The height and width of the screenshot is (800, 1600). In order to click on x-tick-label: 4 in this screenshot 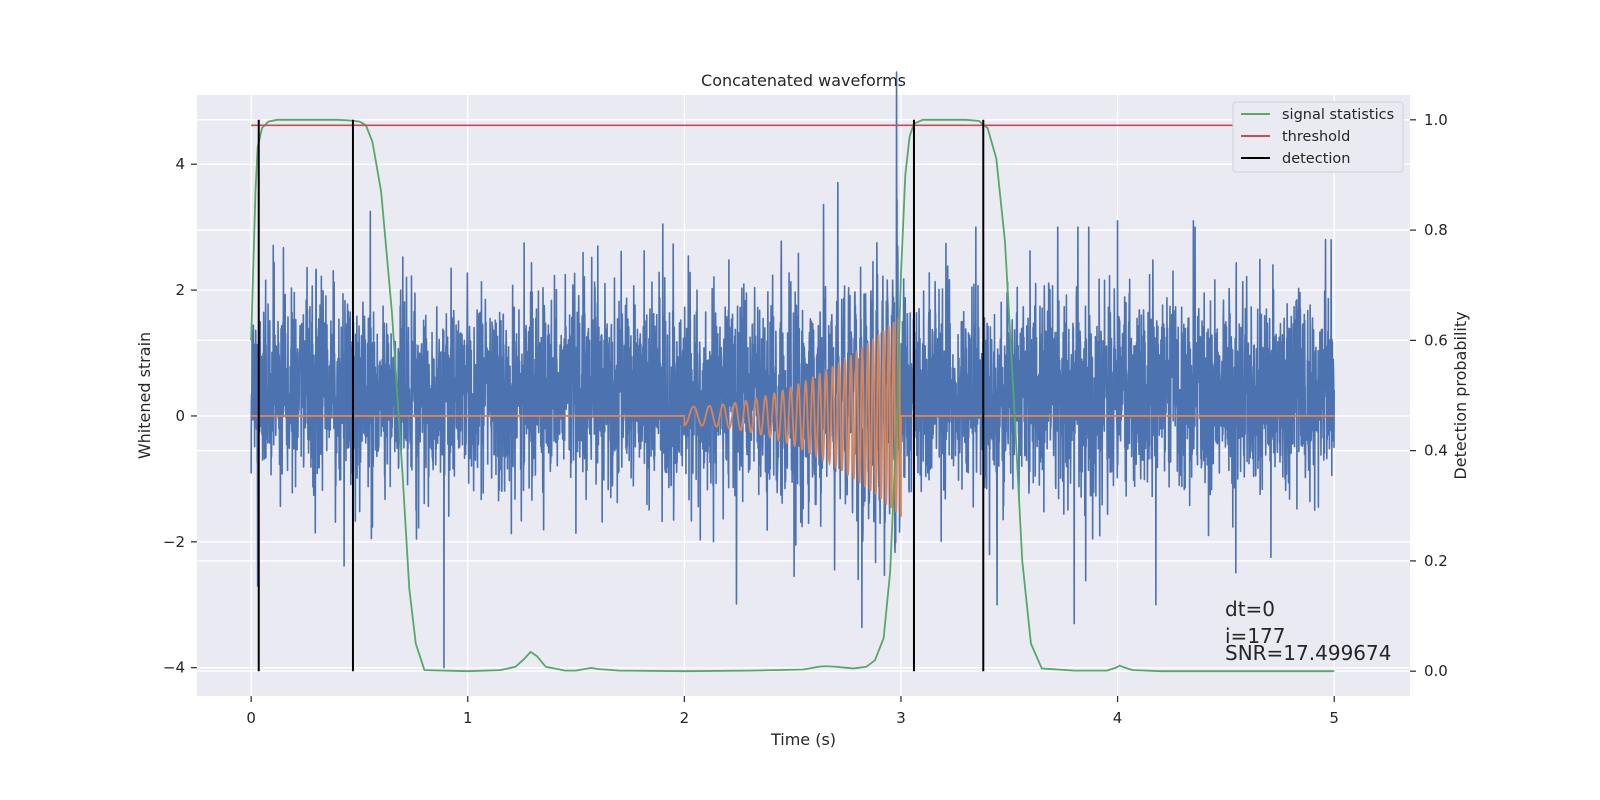, I will do `click(1118, 718)`.